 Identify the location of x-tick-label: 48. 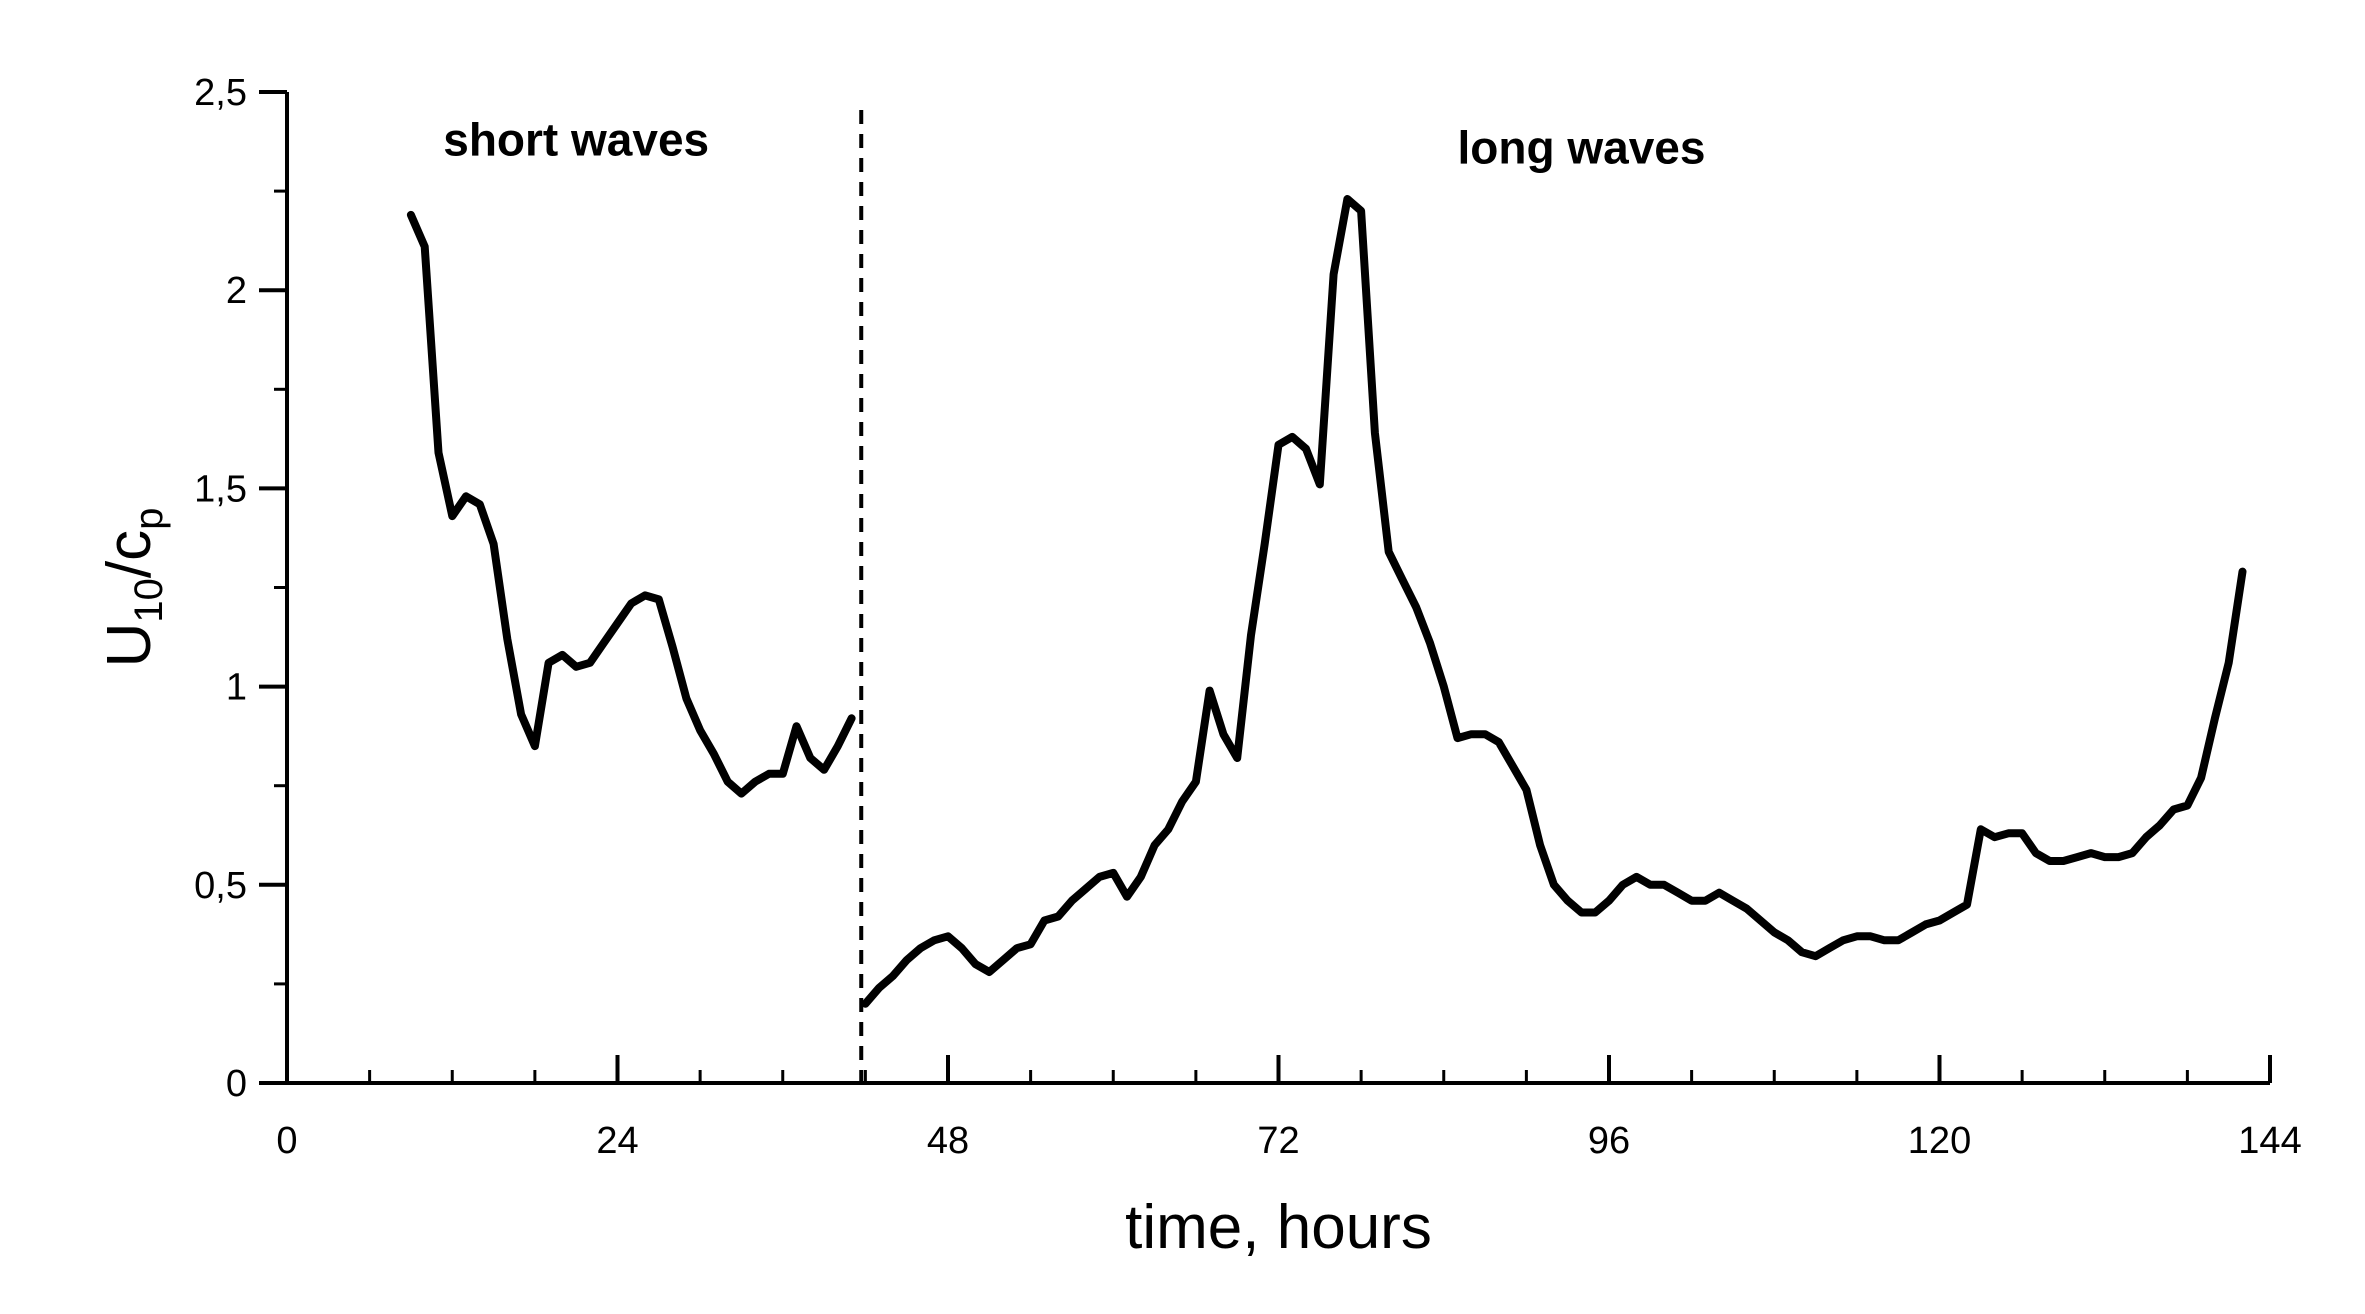
(948, 1141).